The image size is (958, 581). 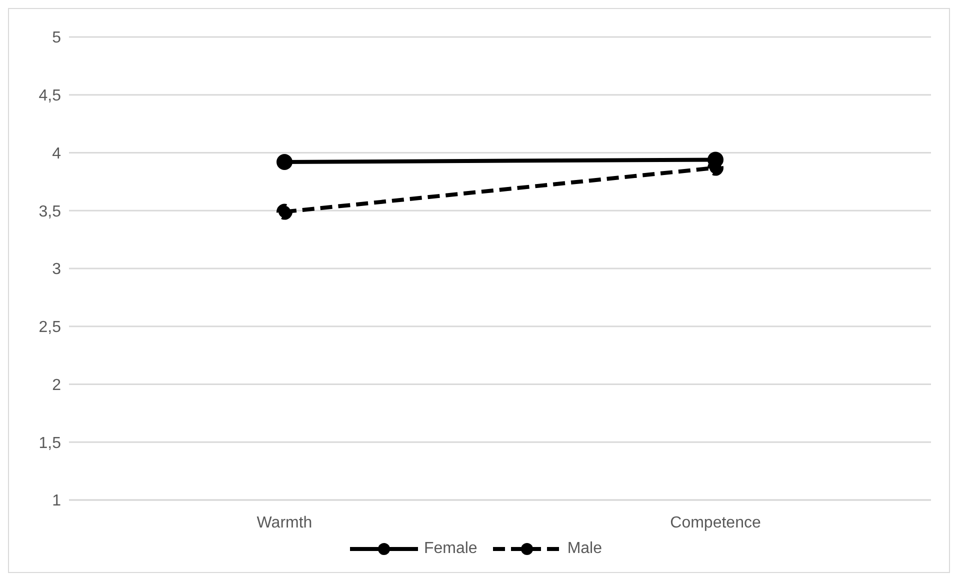 What do you see at coordinates (584, 549) in the screenshot?
I see `legend-label: Male` at bounding box center [584, 549].